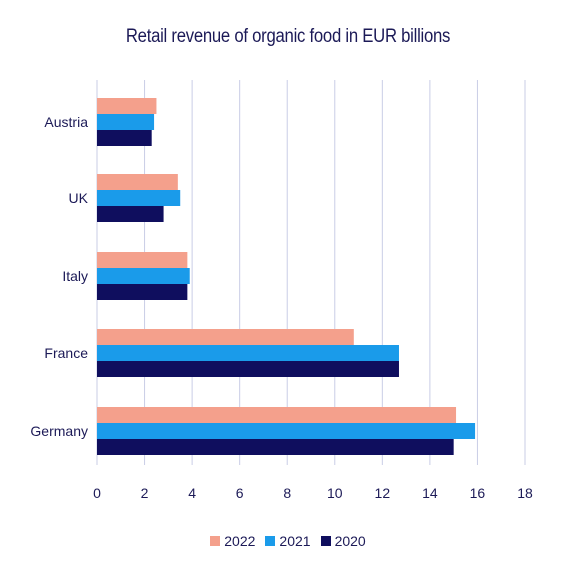 The width and height of the screenshot is (576, 576). I want to click on legend-label: 2021, so click(295, 541).